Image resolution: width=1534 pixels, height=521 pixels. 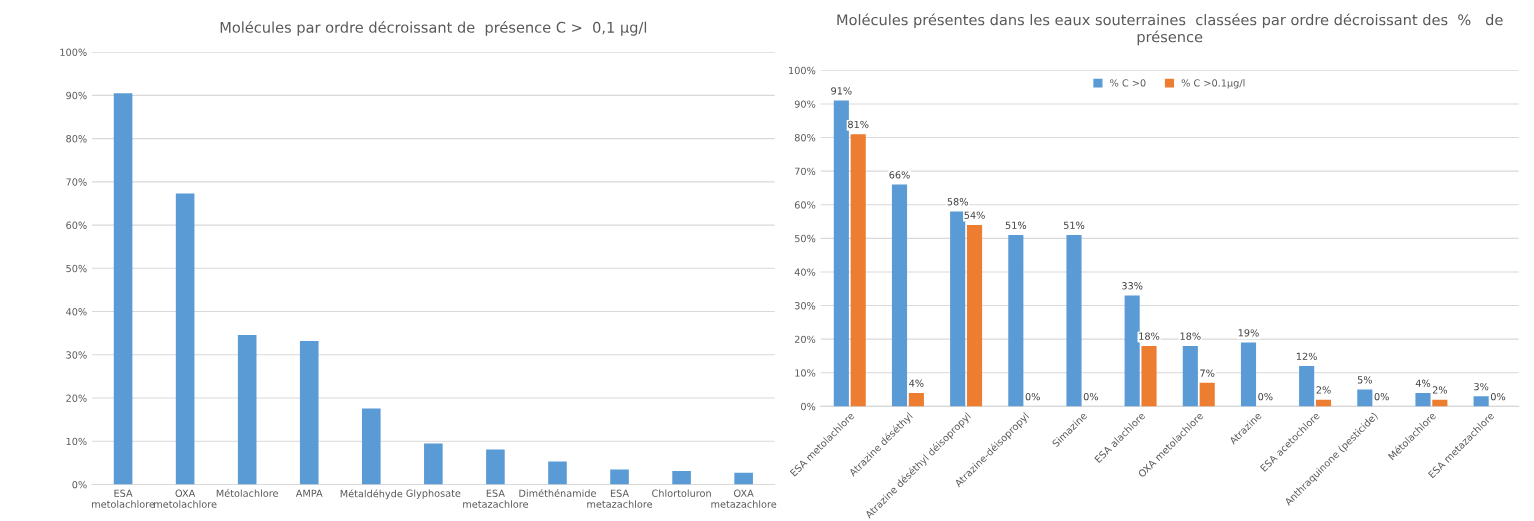 What do you see at coordinates (309, 493) in the screenshot?
I see `x-tick-label: AMPA` at bounding box center [309, 493].